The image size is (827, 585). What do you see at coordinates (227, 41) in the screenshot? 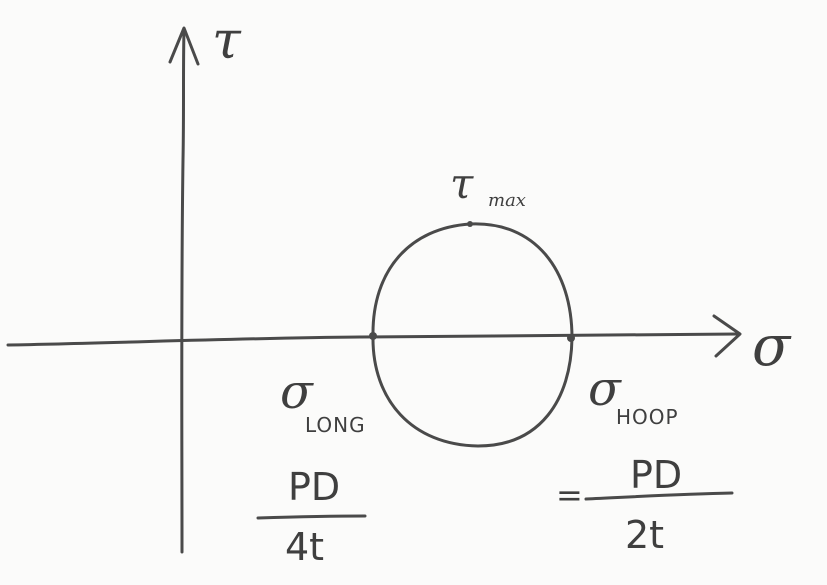
I see `tau-axis-label: τ` at bounding box center [227, 41].